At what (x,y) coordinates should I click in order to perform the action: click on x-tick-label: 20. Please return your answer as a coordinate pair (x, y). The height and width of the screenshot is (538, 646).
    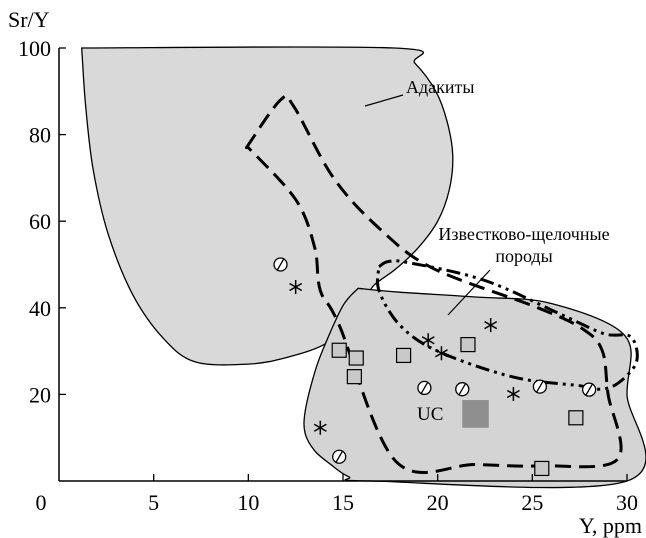
    Looking at the image, I should click on (438, 502).